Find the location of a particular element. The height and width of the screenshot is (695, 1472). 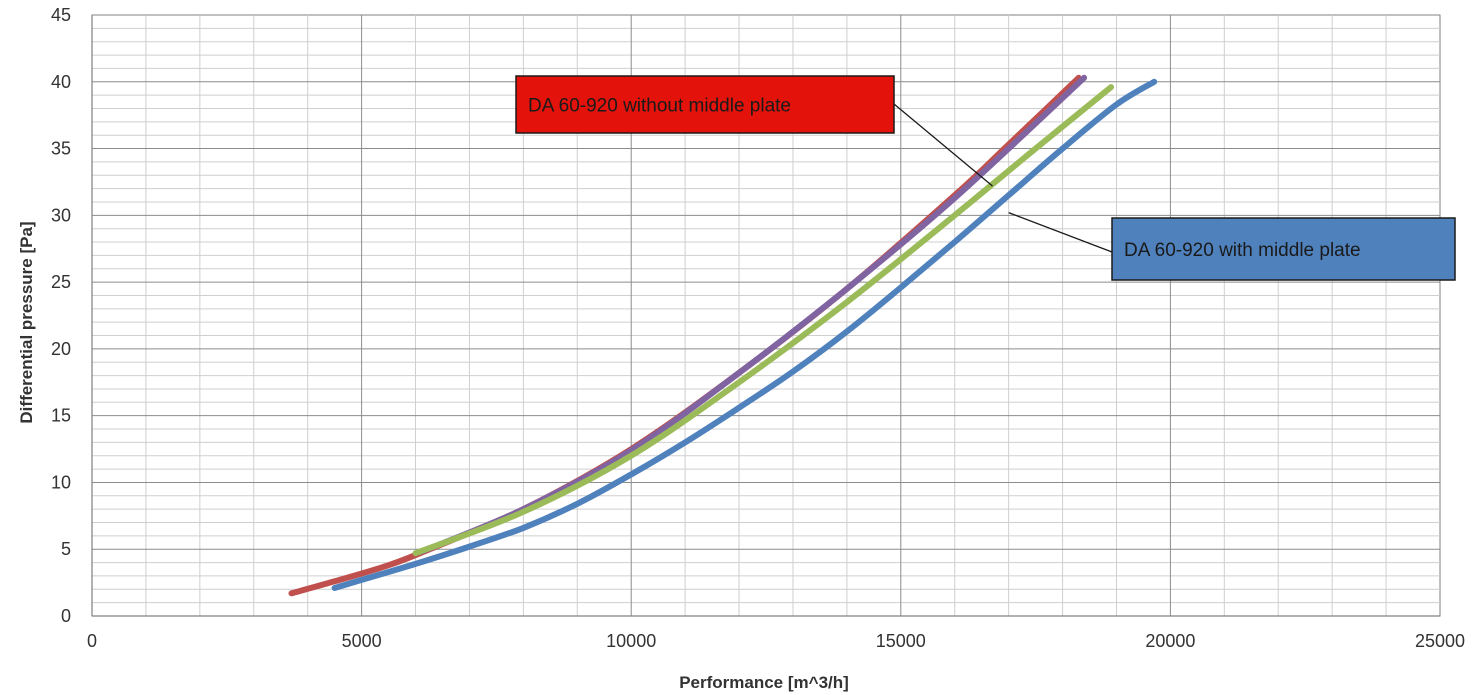

x-tick-label: 15000 is located at coordinates (901, 641).